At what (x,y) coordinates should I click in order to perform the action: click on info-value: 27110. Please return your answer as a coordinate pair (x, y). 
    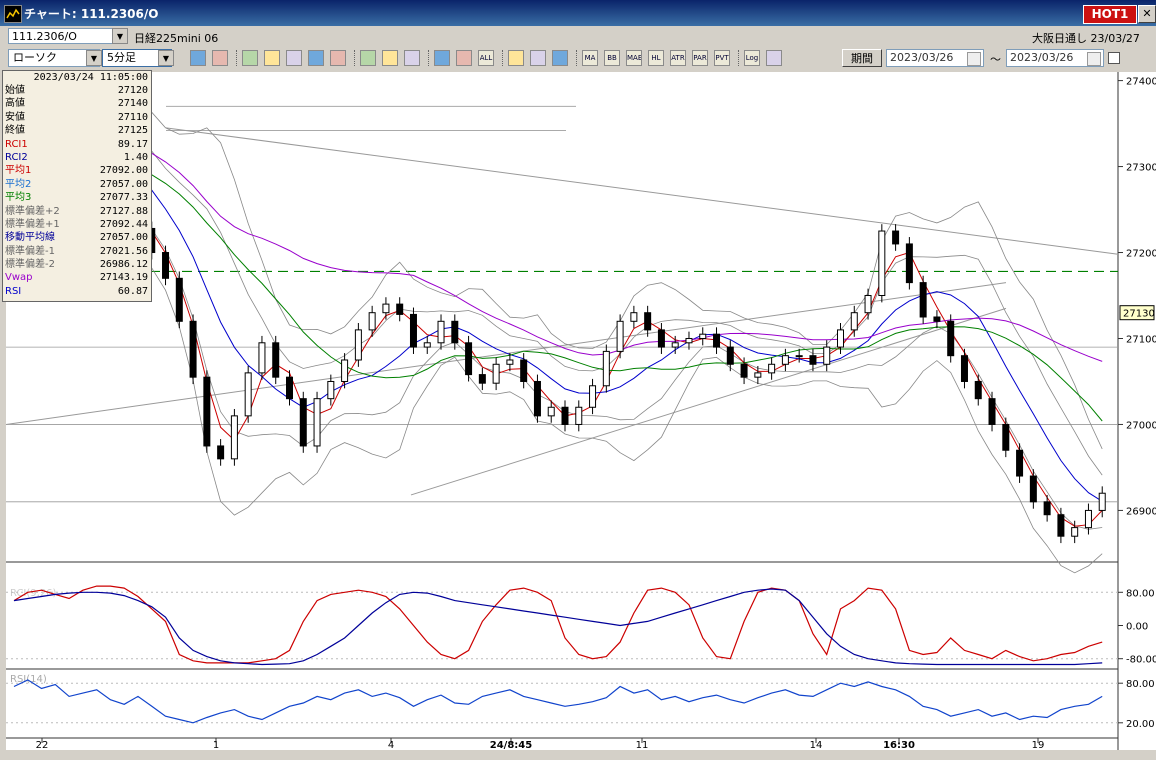
    Looking at the image, I should click on (132, 117).